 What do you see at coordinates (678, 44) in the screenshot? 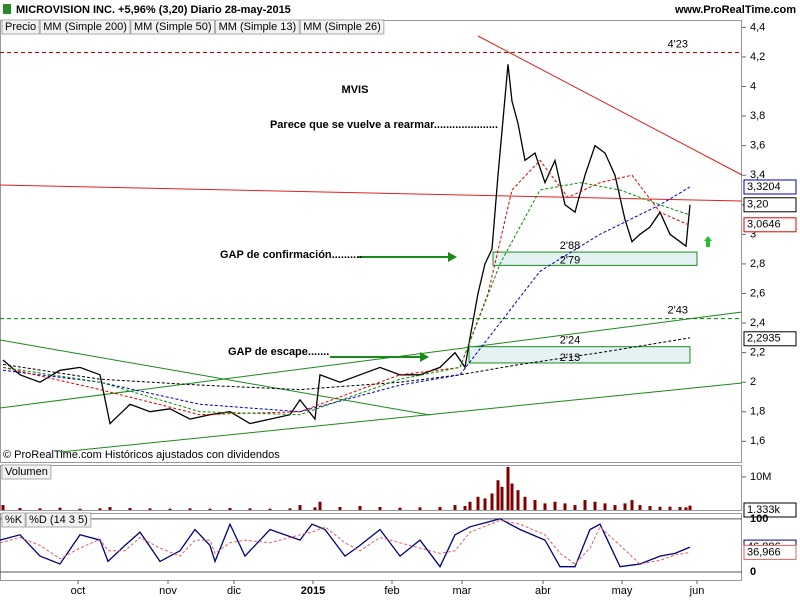
I see `level-label: 4'23` at bounding box center [678, 44].